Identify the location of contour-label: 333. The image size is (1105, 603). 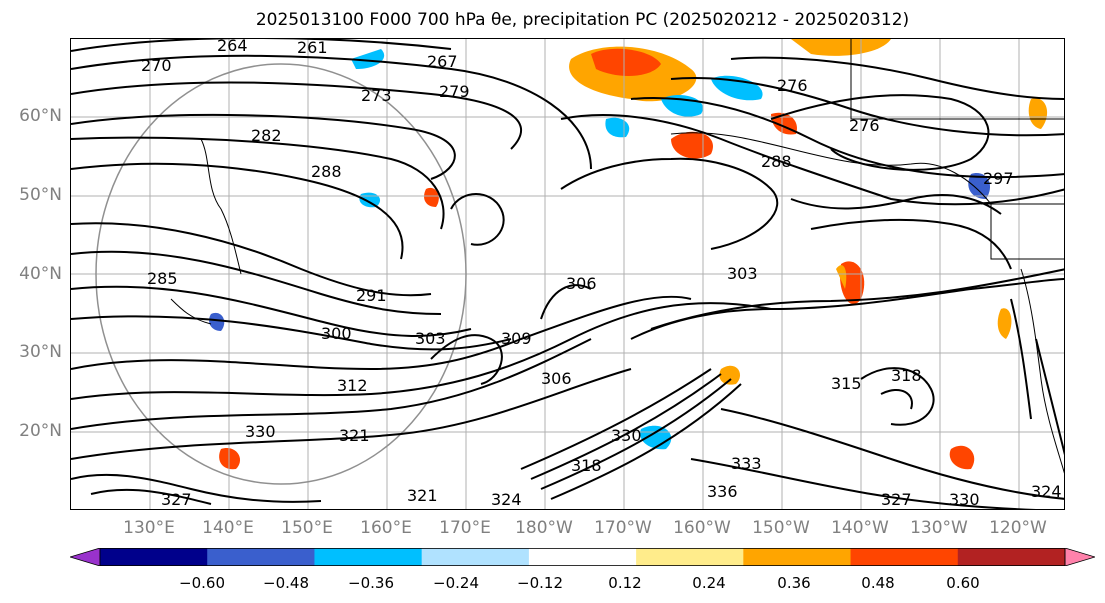
(746, 463).